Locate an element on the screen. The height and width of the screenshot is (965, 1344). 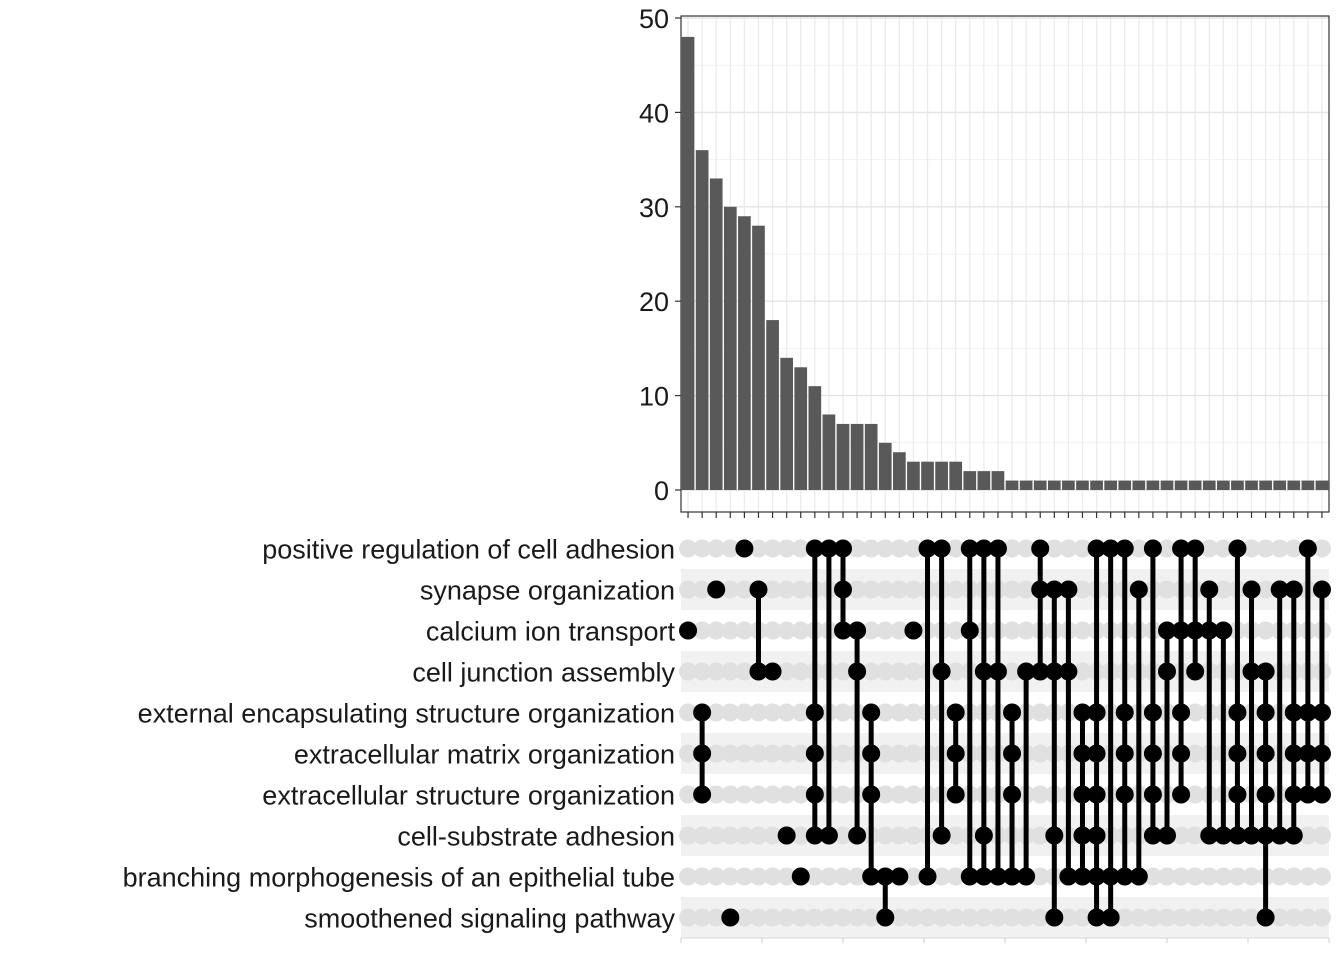
y-tick-label: 40 is located at coordinates (654, 113).